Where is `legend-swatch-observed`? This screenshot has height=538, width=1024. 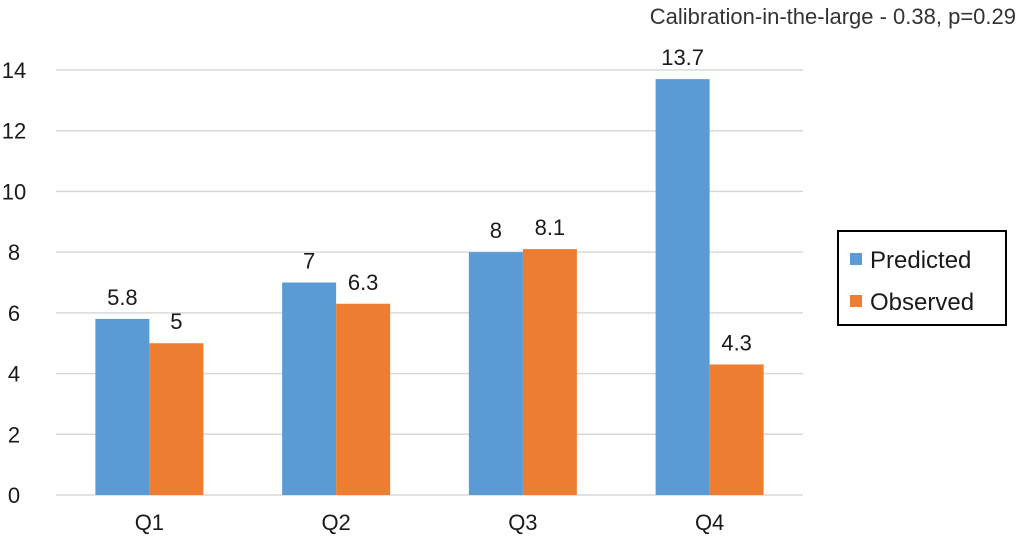
legend-swatch-observed is located at coordinates (856, 301).